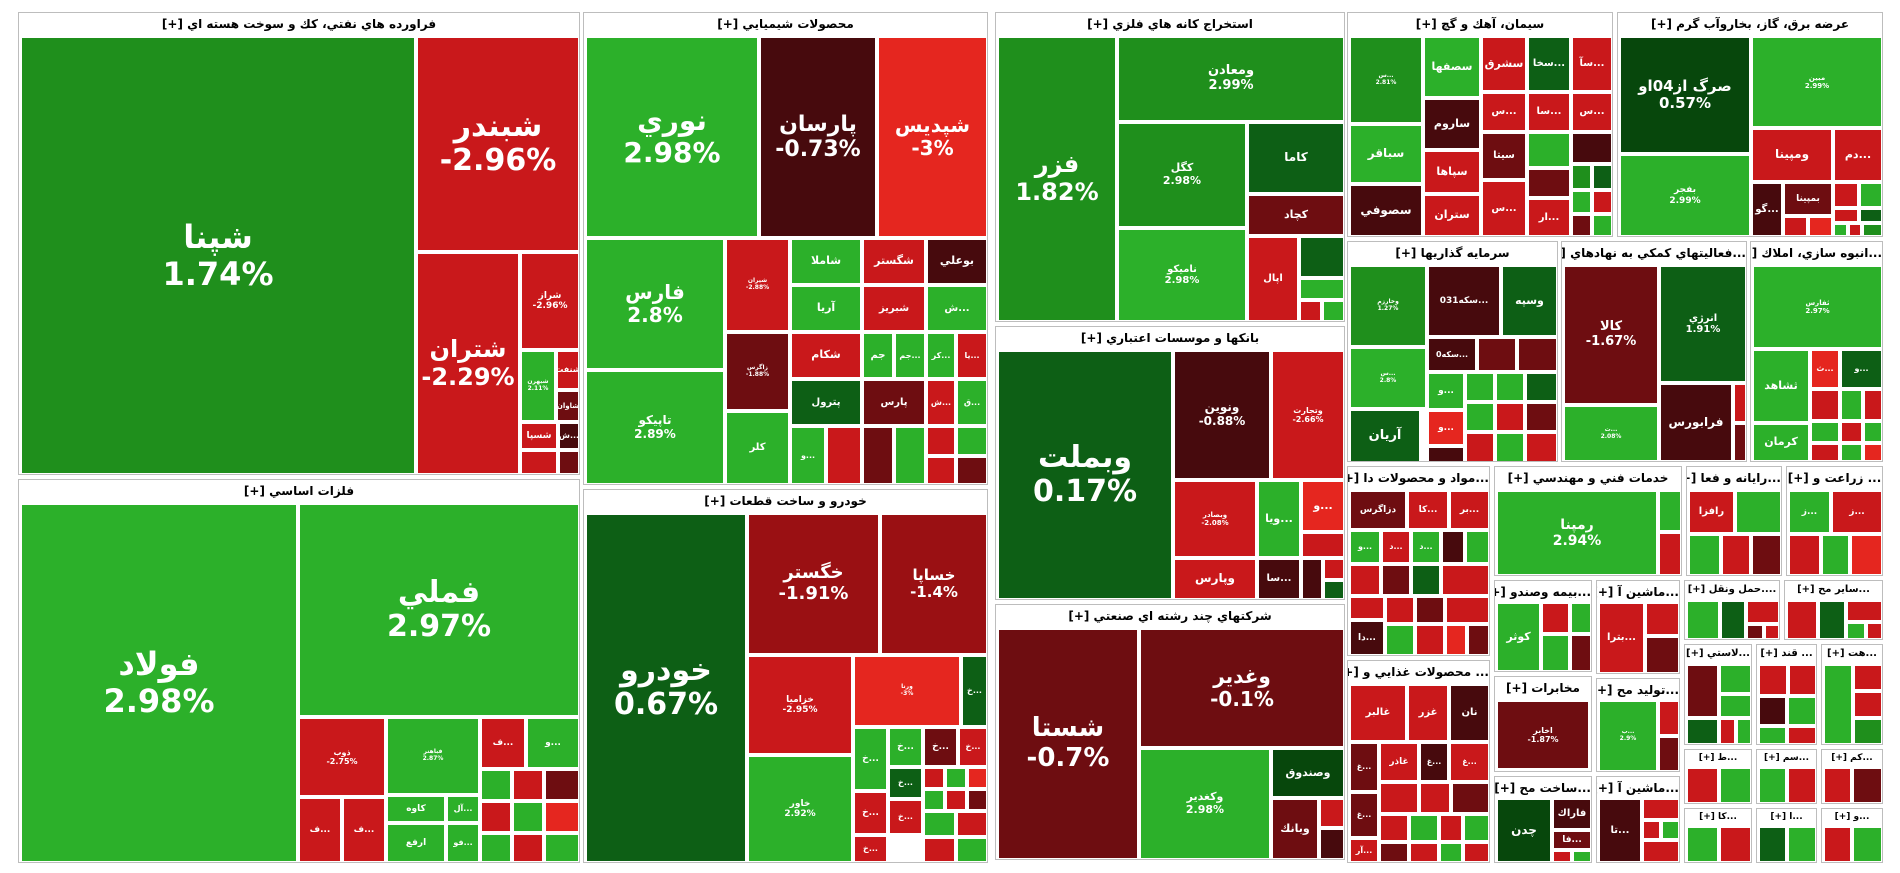 Image resolution: width=1900 pixels, height=873 pixels. Describe the element at coordinates (1399, 762) in the screenshot. I see `stock-tile: غاذر` at that location.